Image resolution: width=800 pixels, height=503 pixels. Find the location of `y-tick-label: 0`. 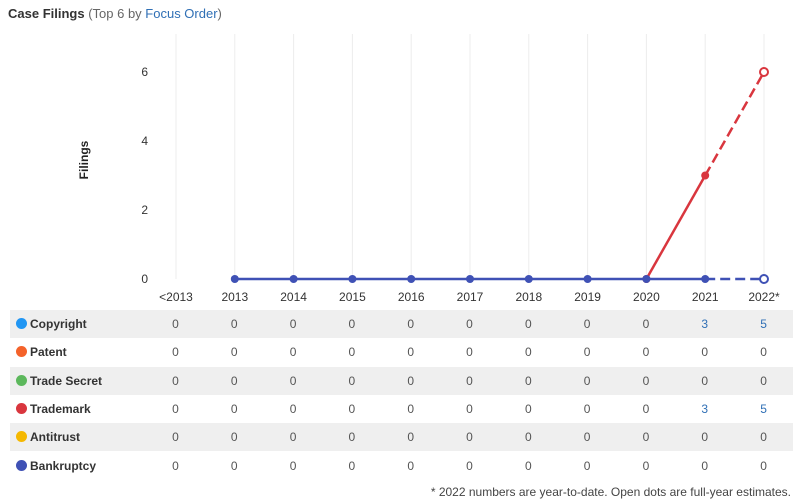

y-tick-label: 0 is located at coordinates (144, 279).